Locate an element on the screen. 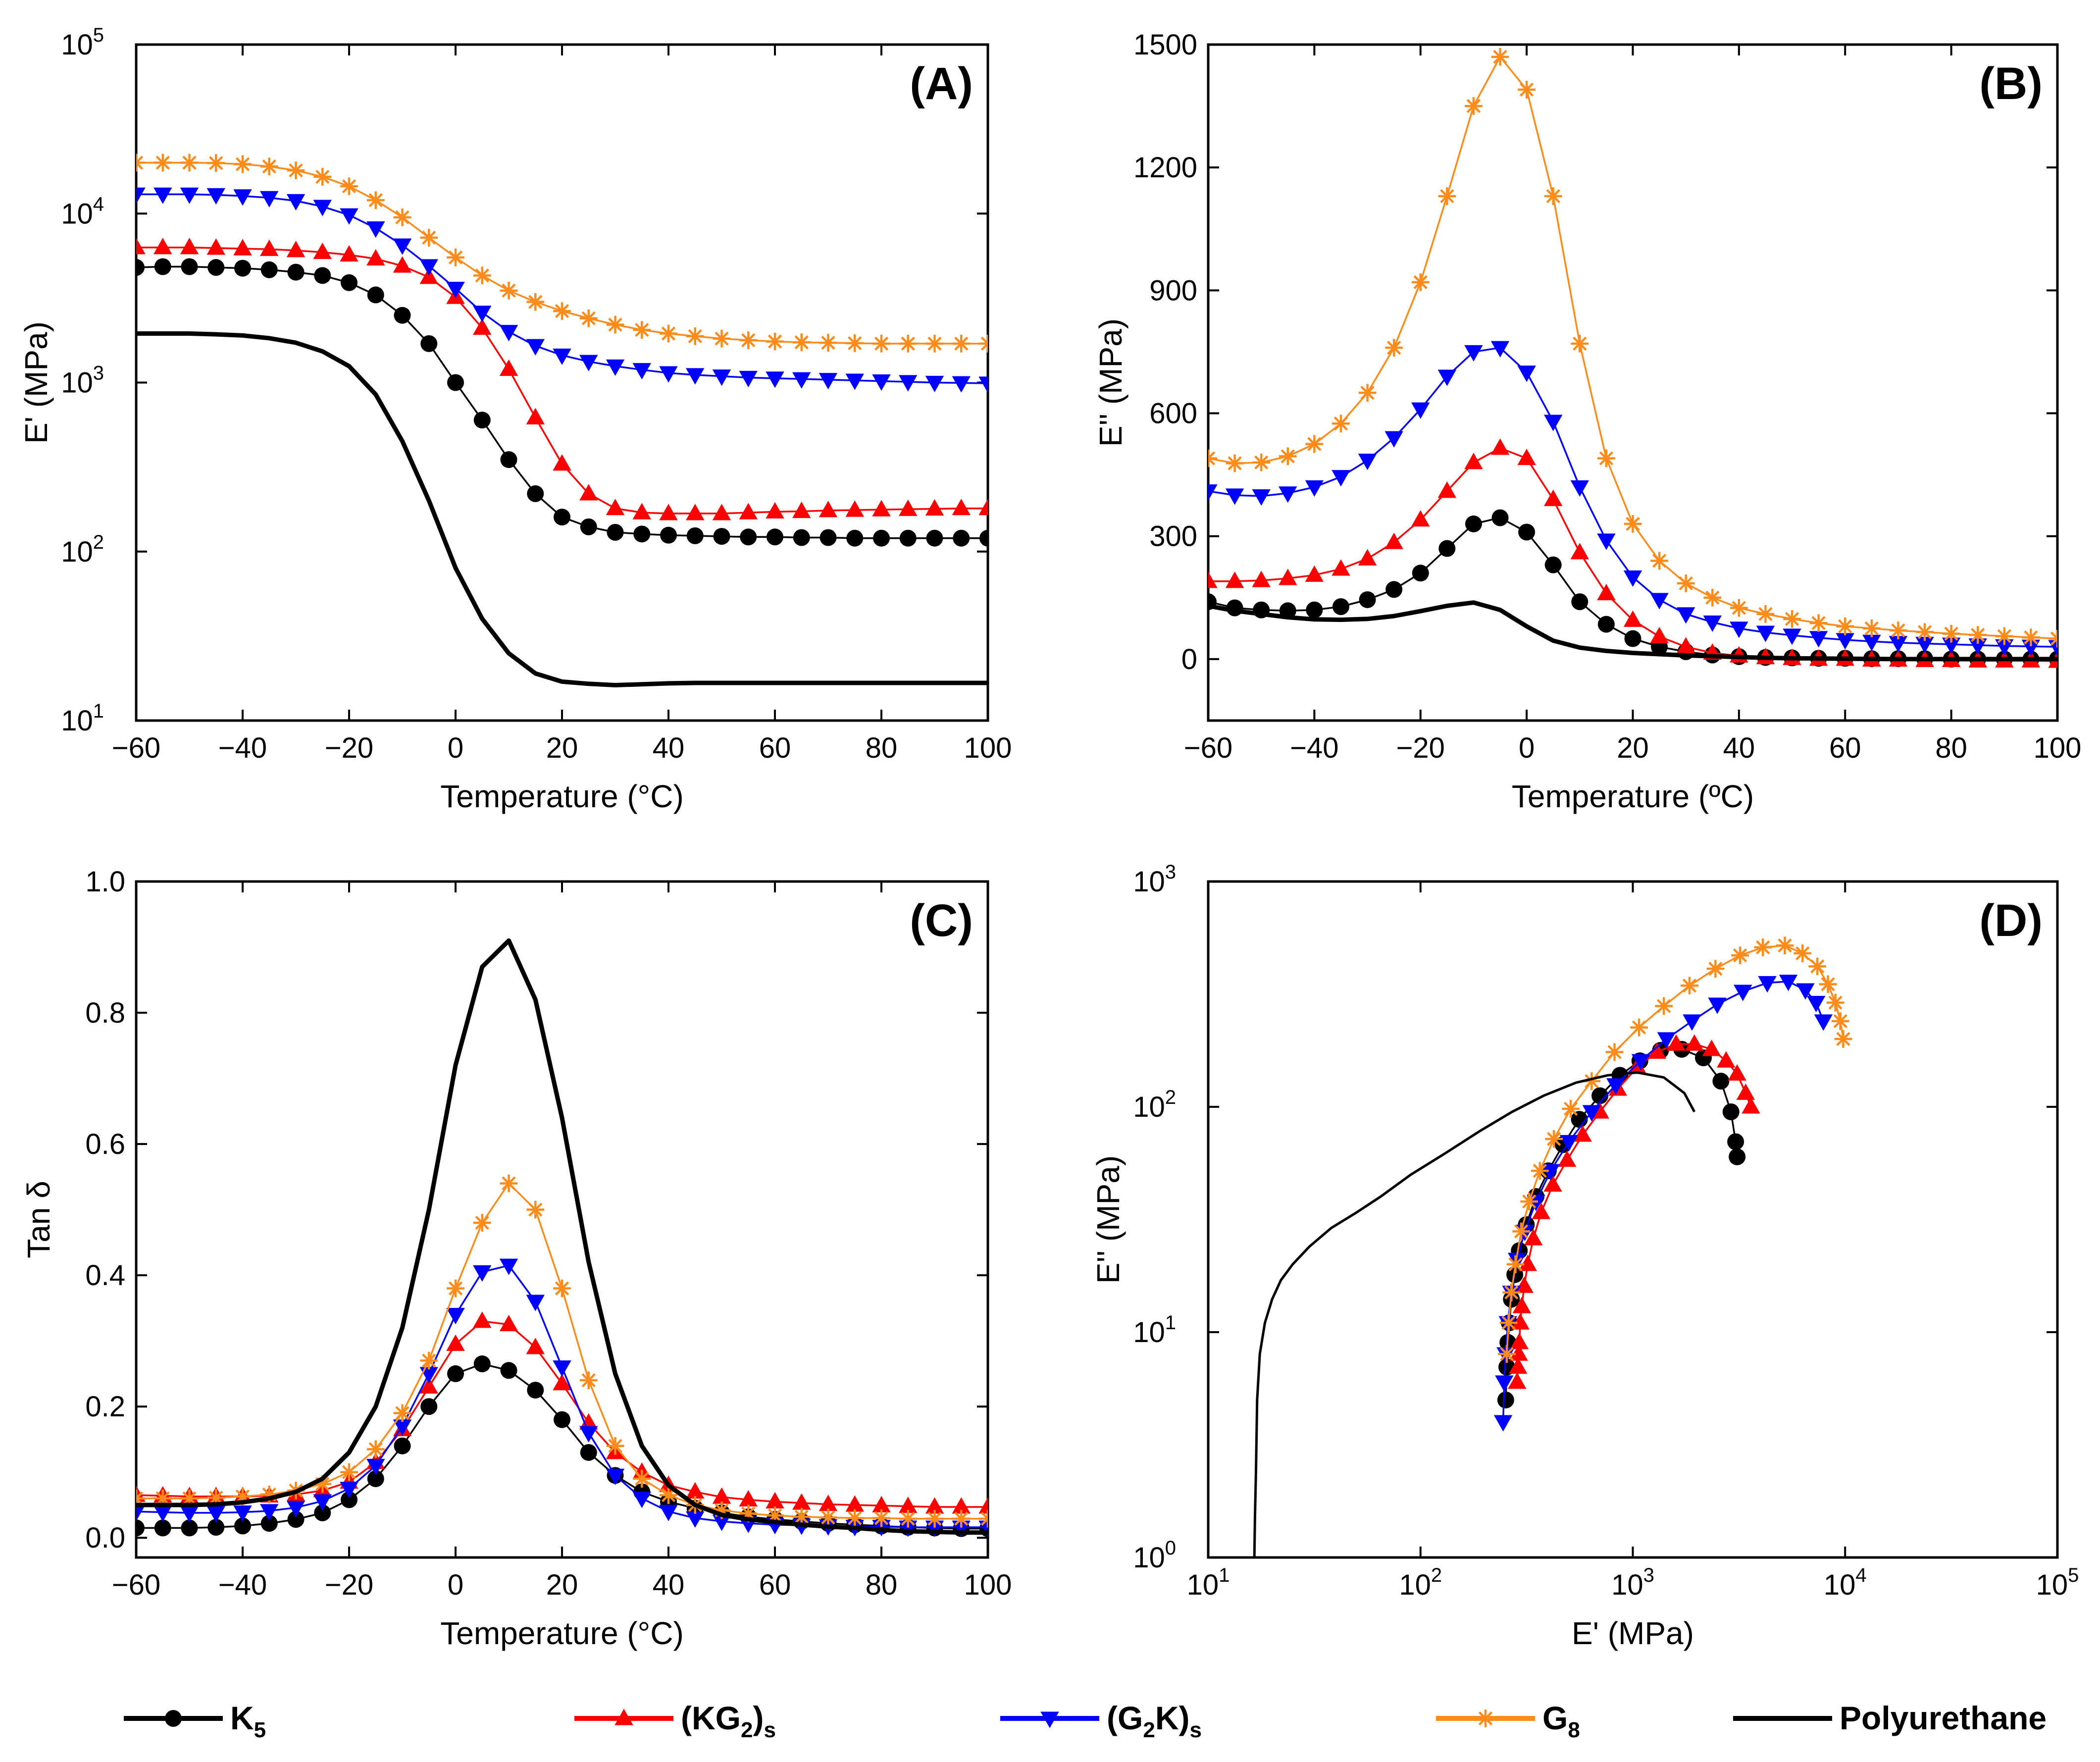 The image size is (2100, 1762). y-axis-title: E'' (MPa) is located at coordinates (1108, 1219).